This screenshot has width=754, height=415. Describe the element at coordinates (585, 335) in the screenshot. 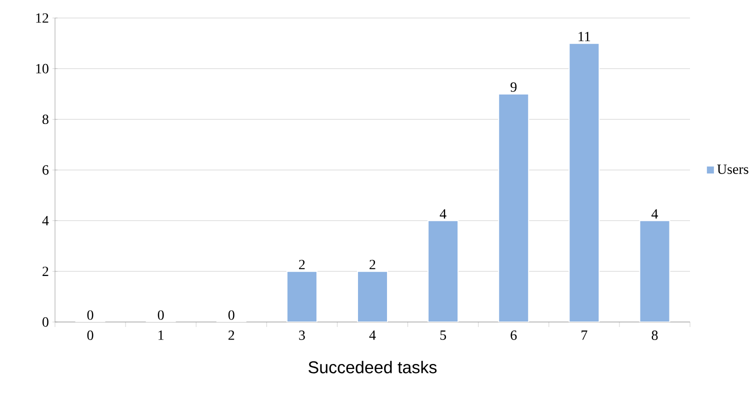

I see `x-tick-label: 7` at that location.